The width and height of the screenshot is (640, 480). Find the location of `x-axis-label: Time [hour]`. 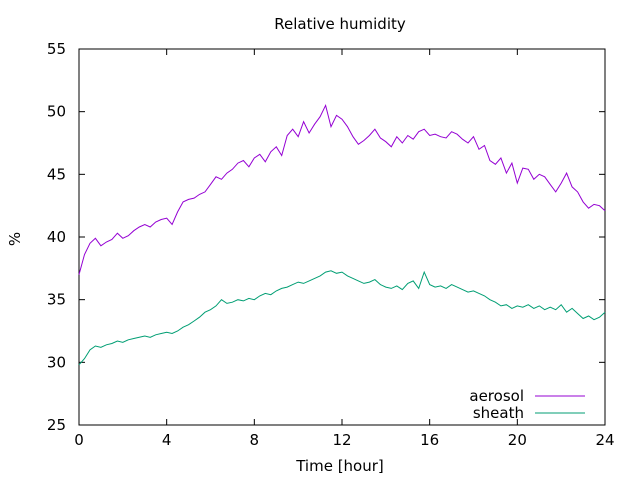

x-axis-label: Time [hour] is located at coordinates (339, 466).